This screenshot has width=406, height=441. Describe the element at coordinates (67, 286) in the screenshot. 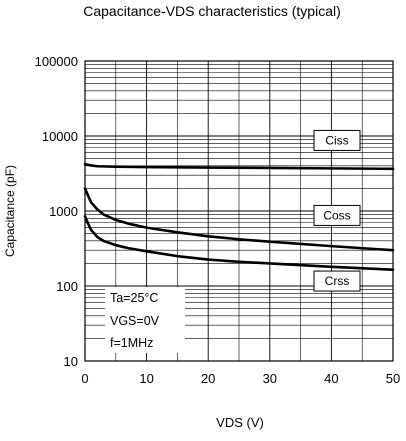

I see `y-tick-label: 100` at that location.